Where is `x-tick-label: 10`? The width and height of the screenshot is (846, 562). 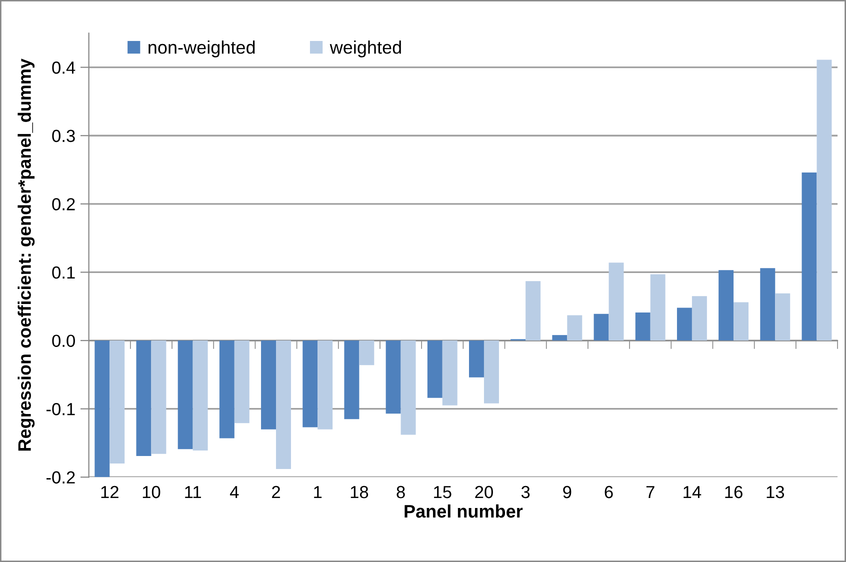 x-tick-label: 10 is located at coordinates (151, 492).